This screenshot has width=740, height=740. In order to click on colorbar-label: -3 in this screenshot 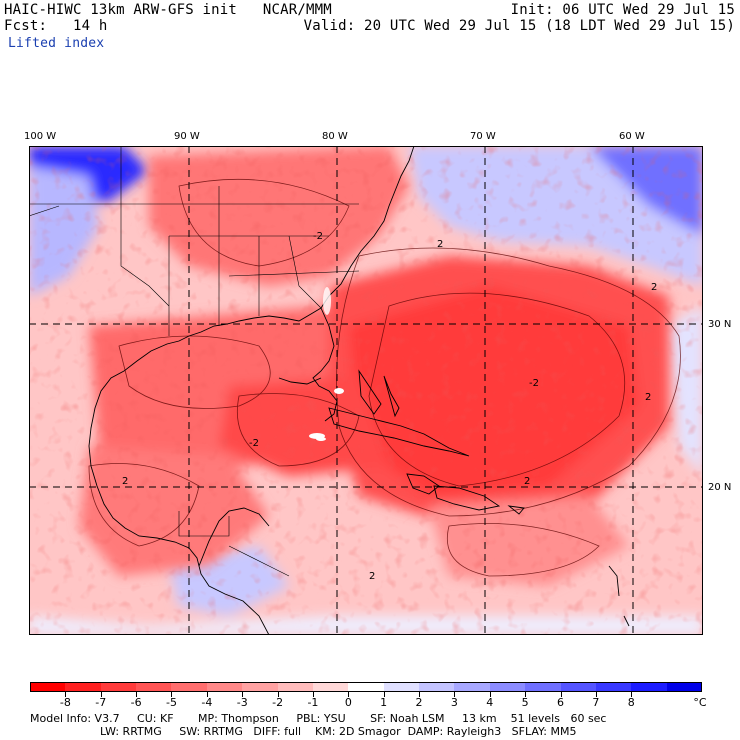, I will do `click(242, 702)`.